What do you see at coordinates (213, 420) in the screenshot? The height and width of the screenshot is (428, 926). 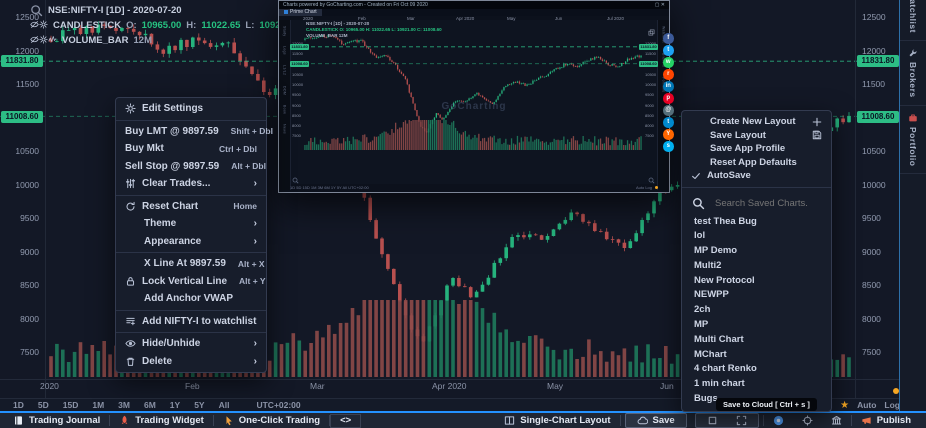 I see `toolbar-separator` at bounding box center [213, 420].